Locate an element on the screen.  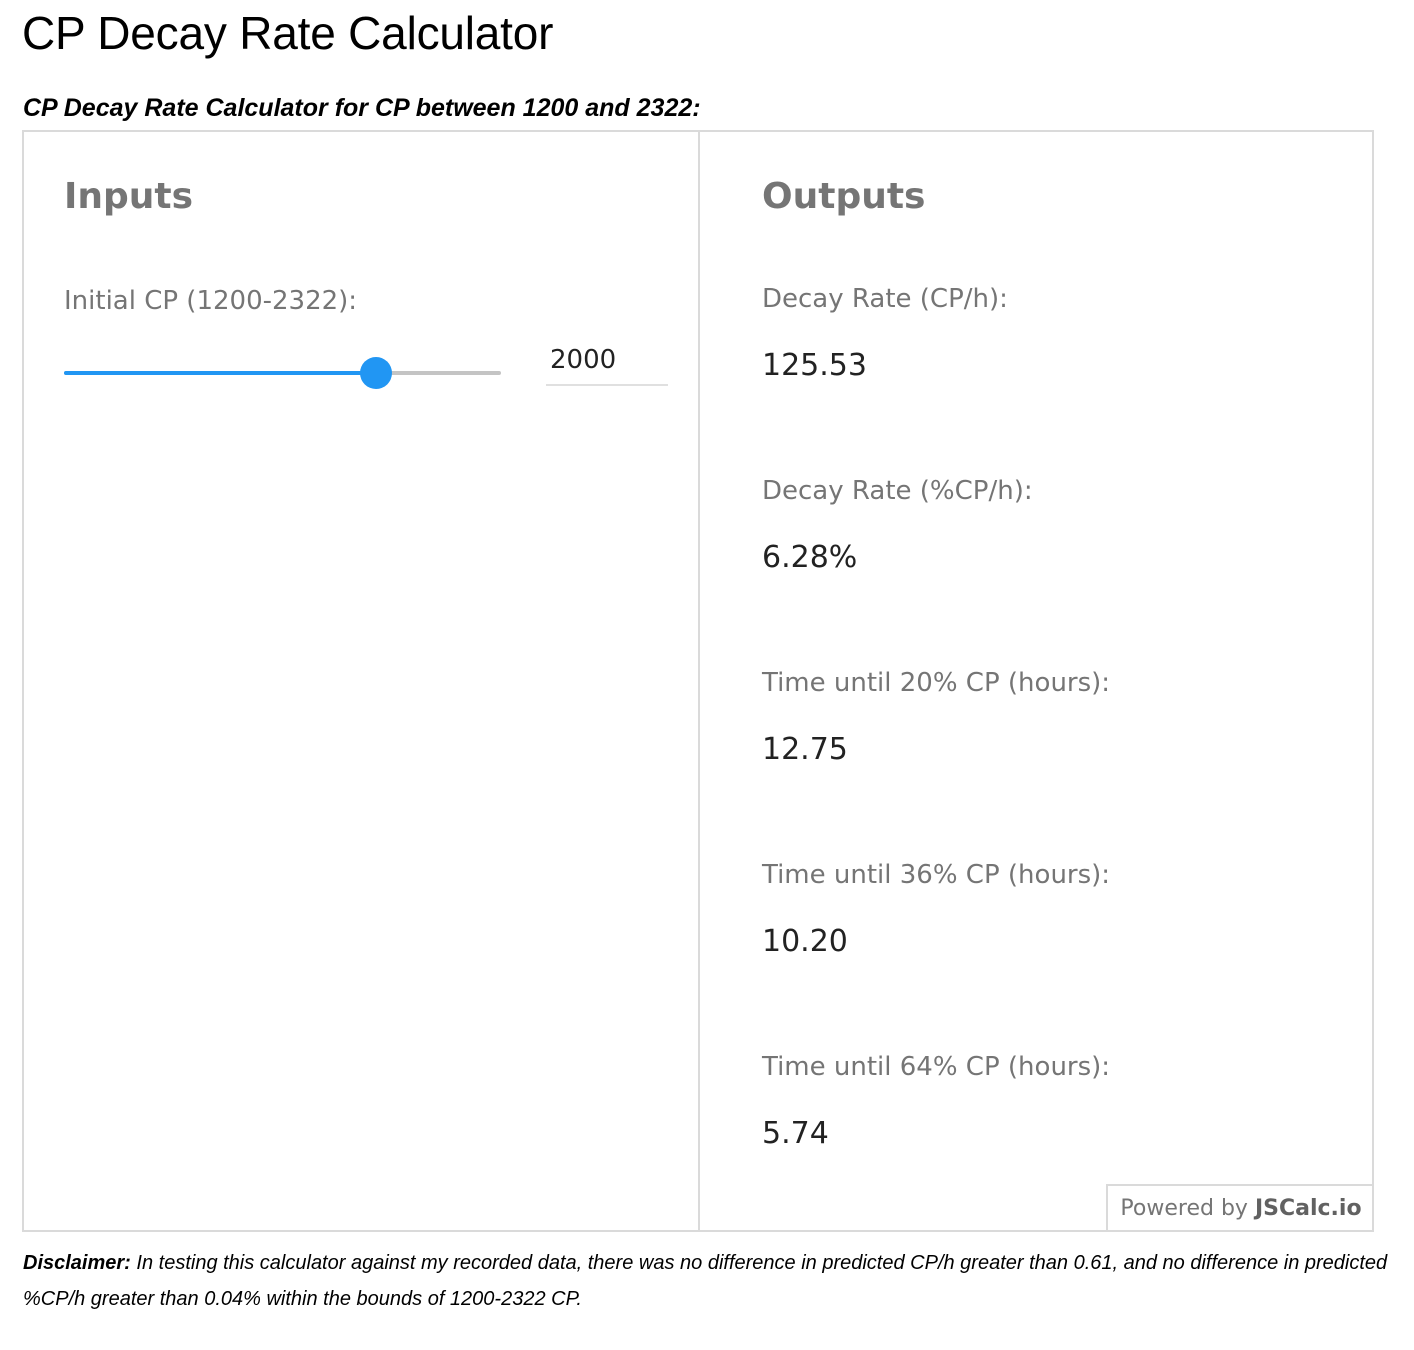
outputs-heading: Outputs is located at coordinates (844, 196).